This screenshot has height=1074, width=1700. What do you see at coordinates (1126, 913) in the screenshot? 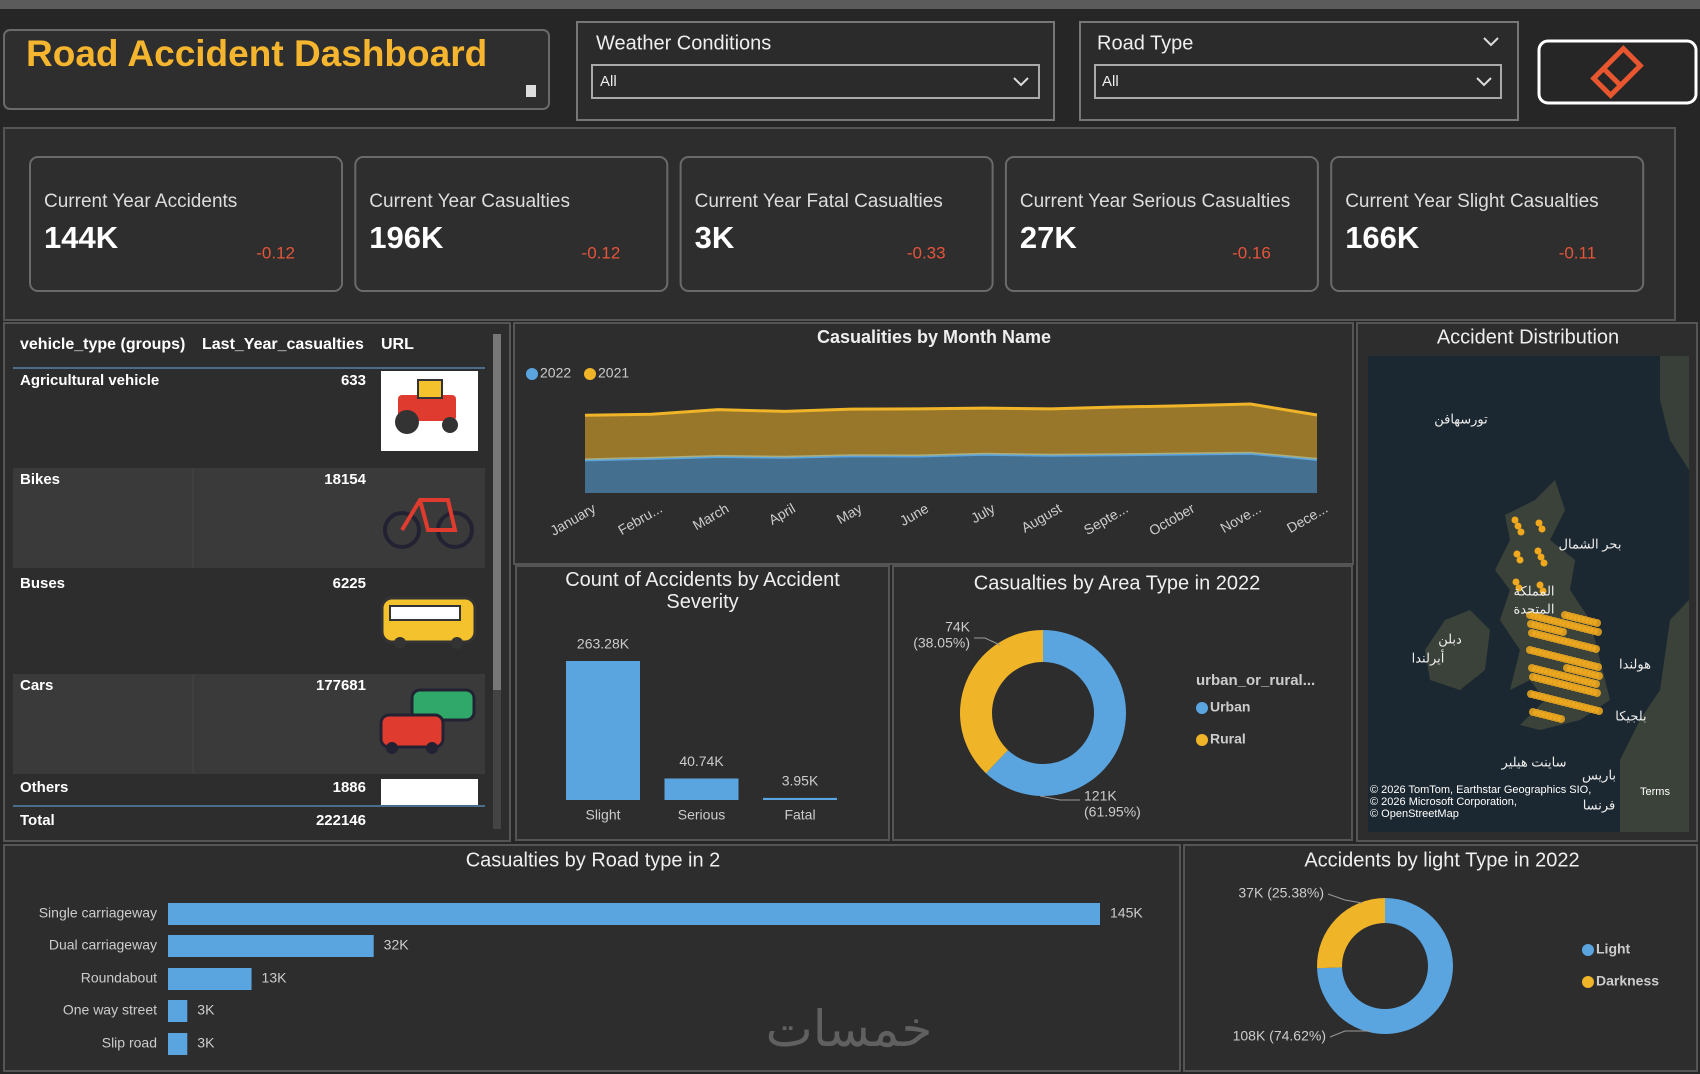
I see `data-label: 145K` at bounding box center [1126, 913].